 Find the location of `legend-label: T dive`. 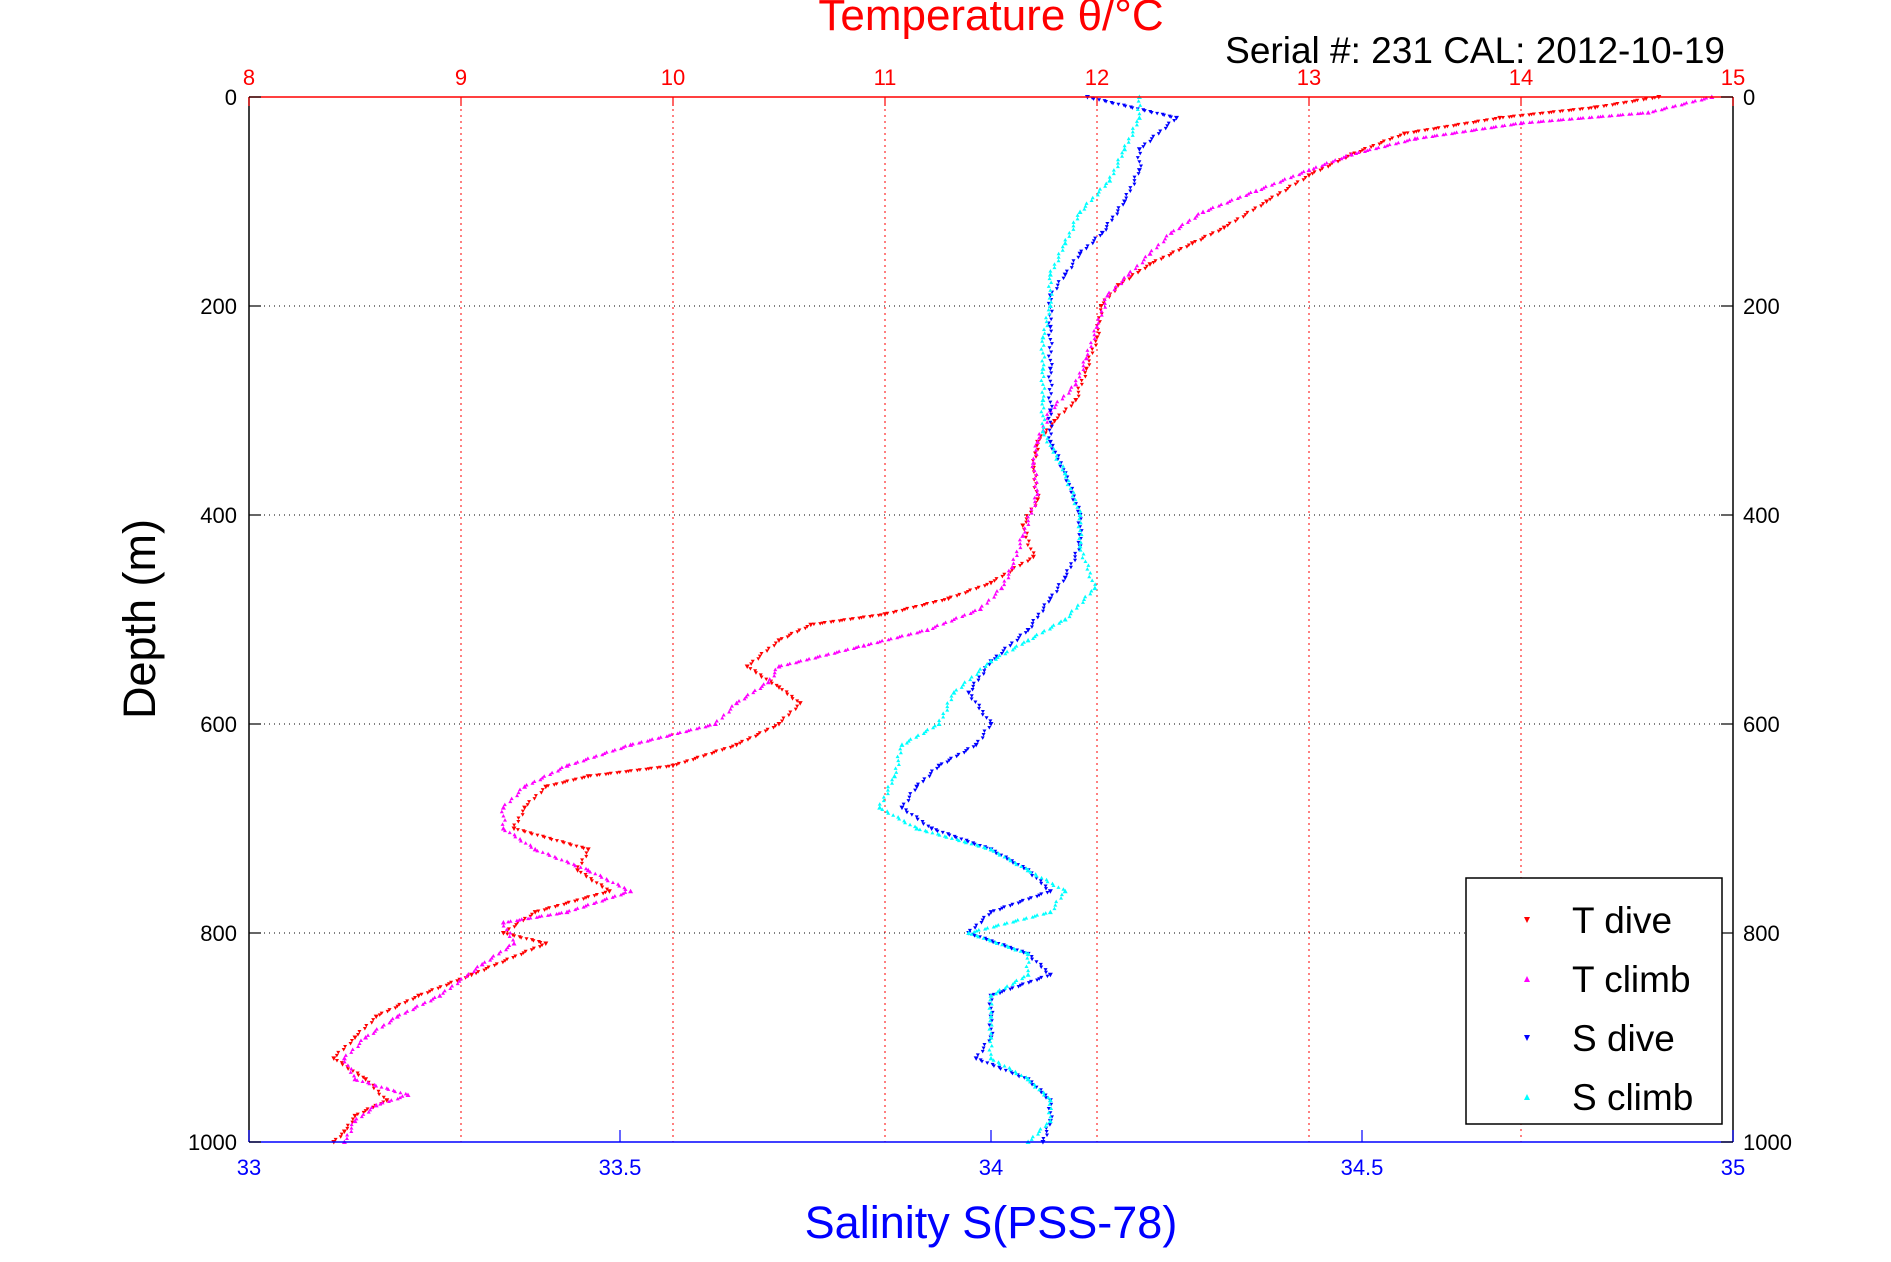

legend-label: T dive is located at coordinates (1622, 920).